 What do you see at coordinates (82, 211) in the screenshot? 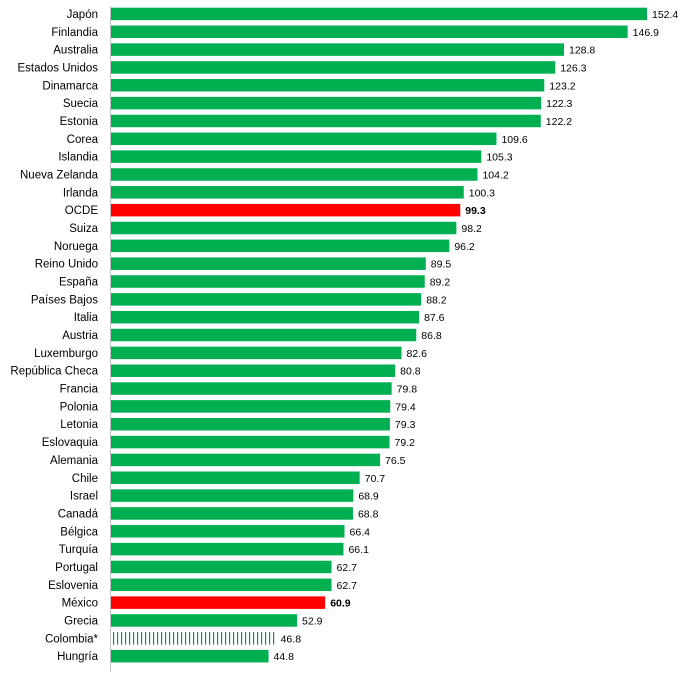
I see `category-label: OCDE` at bounding box center [82, 211].